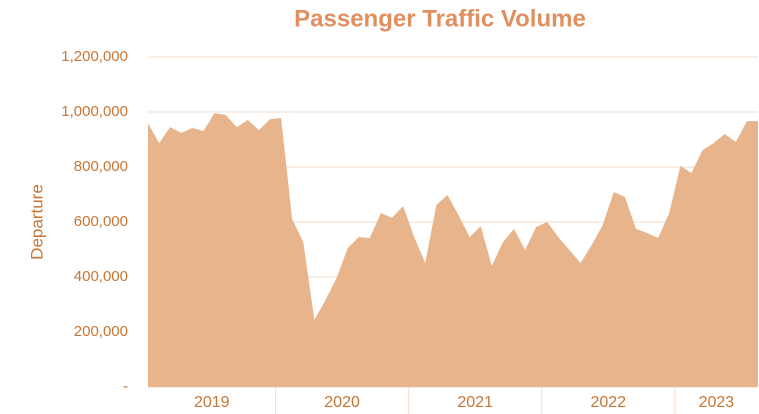 This screenshot has height=414, width=759. What do you see at coordinates (36, 222) in the screenshot?
I see `y-axis-label: Departure` at bounding box center [36, 222].